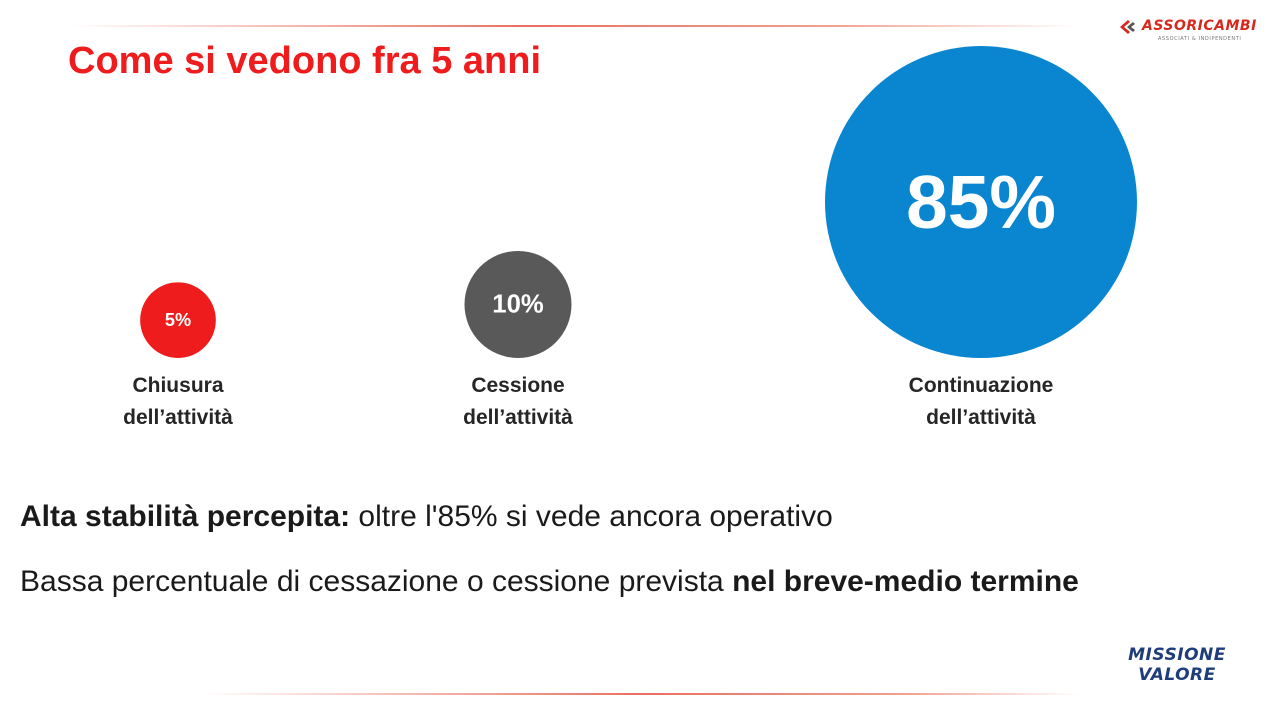  Describe the element at coordinates (1200, 39) in the screenshot. I see `brand-tagline: ASSOCIATI & INDIPENDENTI` at that location.